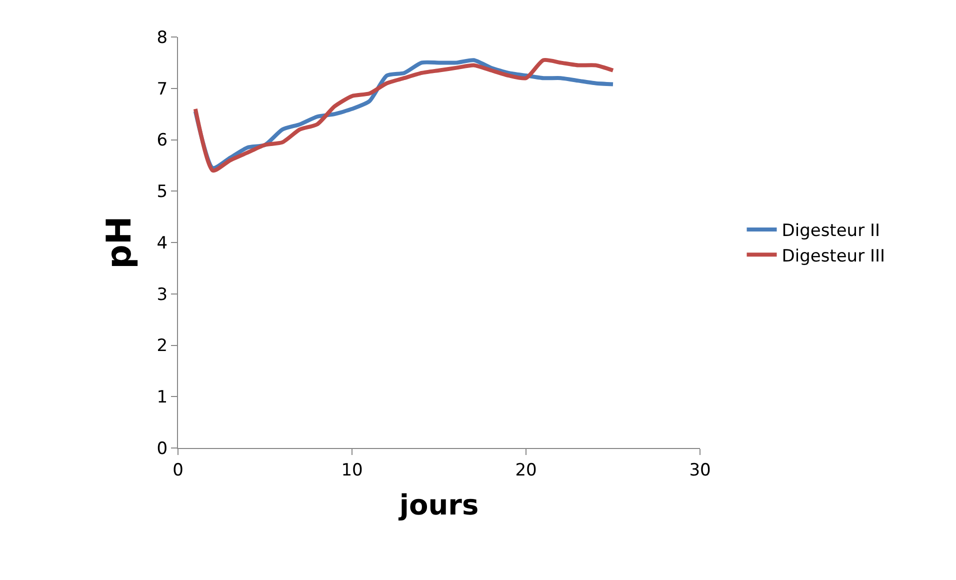 This screenshot has height=580, width=956. I want to click on y-tick-label: 7, so click(162, 89).